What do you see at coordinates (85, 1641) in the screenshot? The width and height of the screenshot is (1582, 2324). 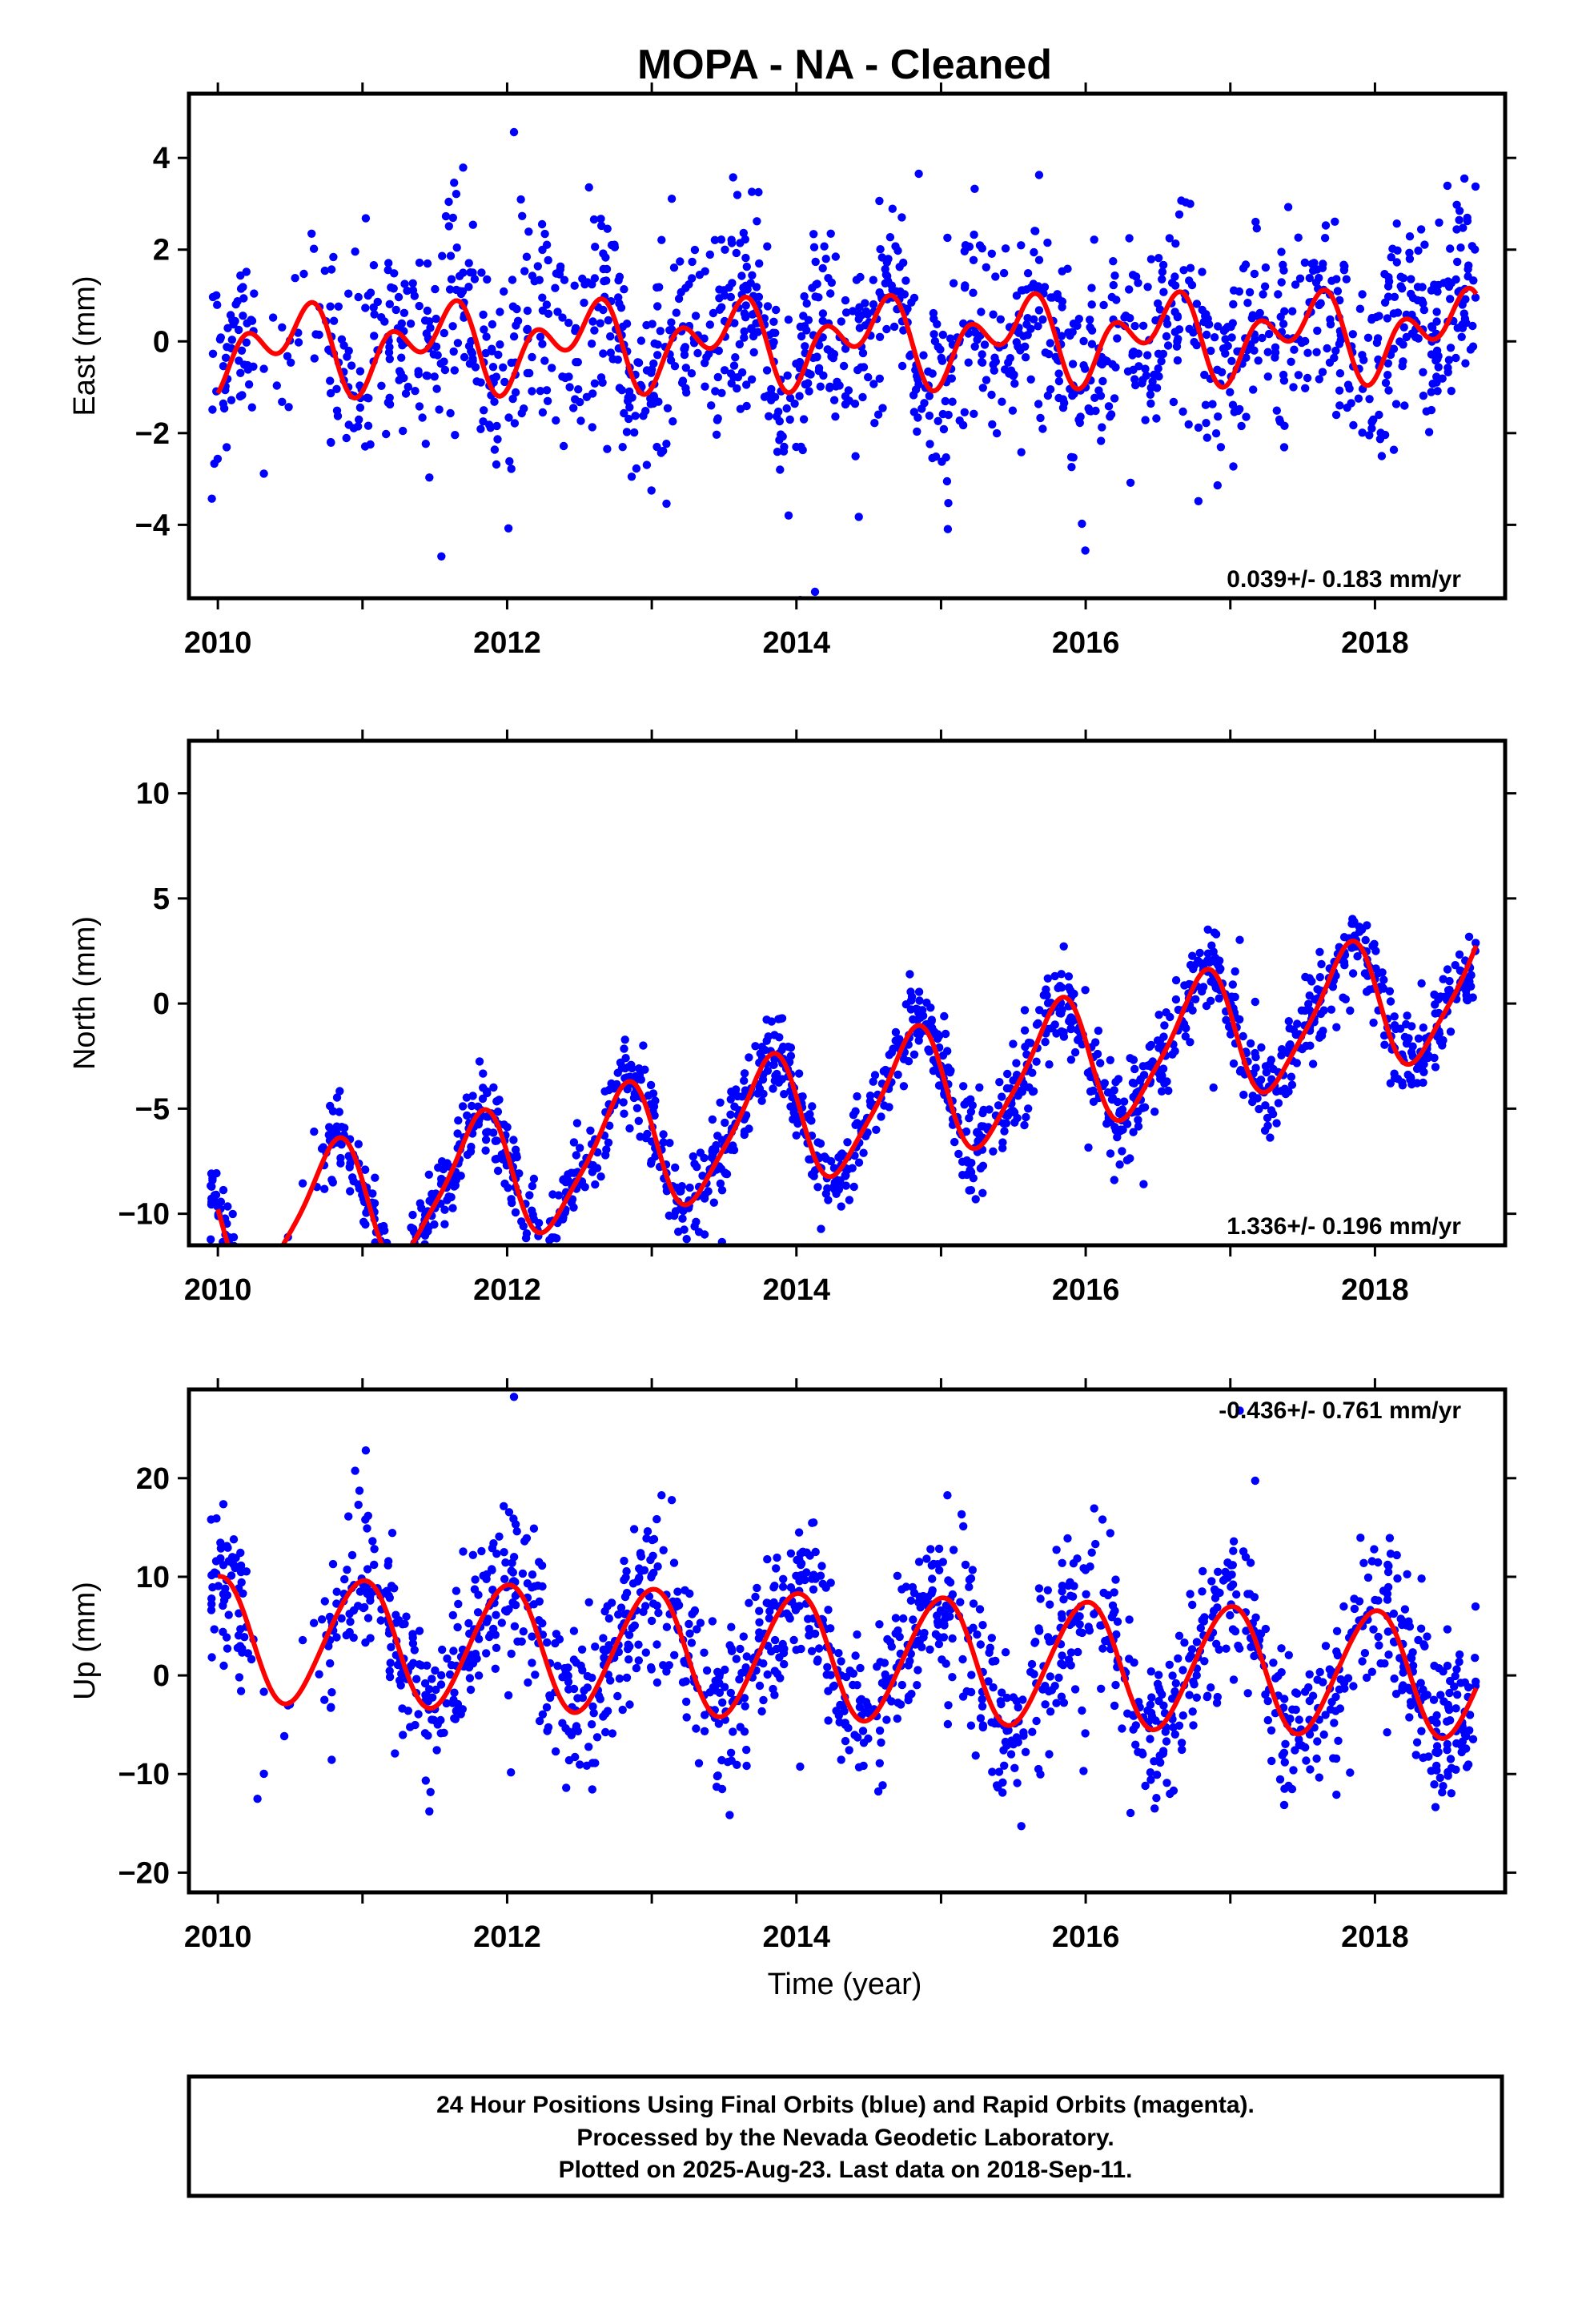 I see `y-axis-label: Up (mm)` at bounding box center [85, 1641].